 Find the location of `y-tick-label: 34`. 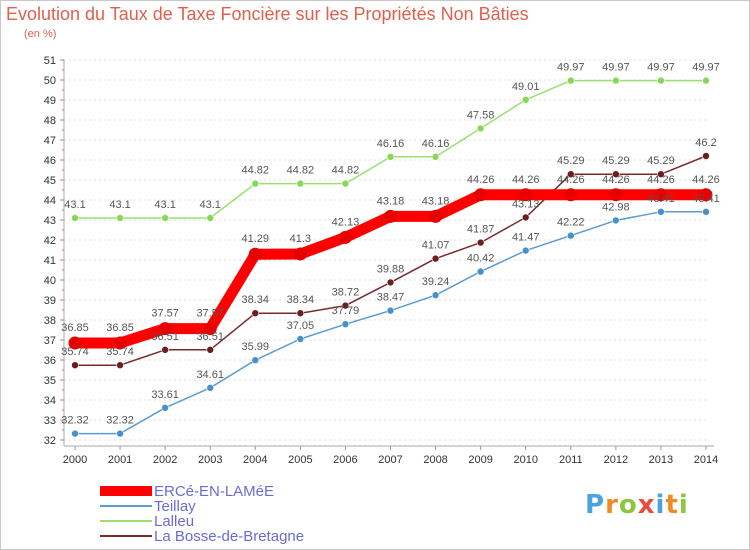

y-tick-label: 34 is located at coordinates (50, 401).